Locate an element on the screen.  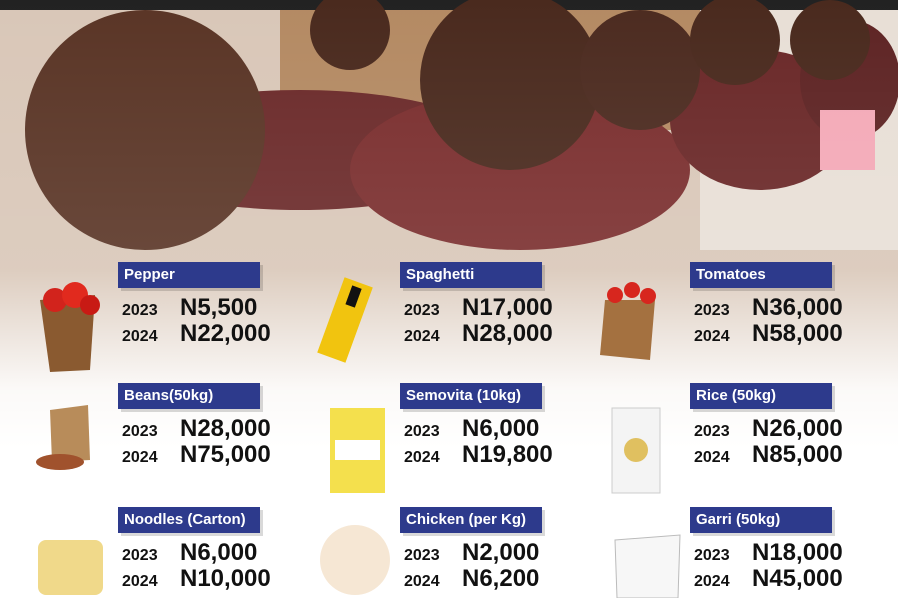
price: N58,000 is located at coordinates (797, 333).